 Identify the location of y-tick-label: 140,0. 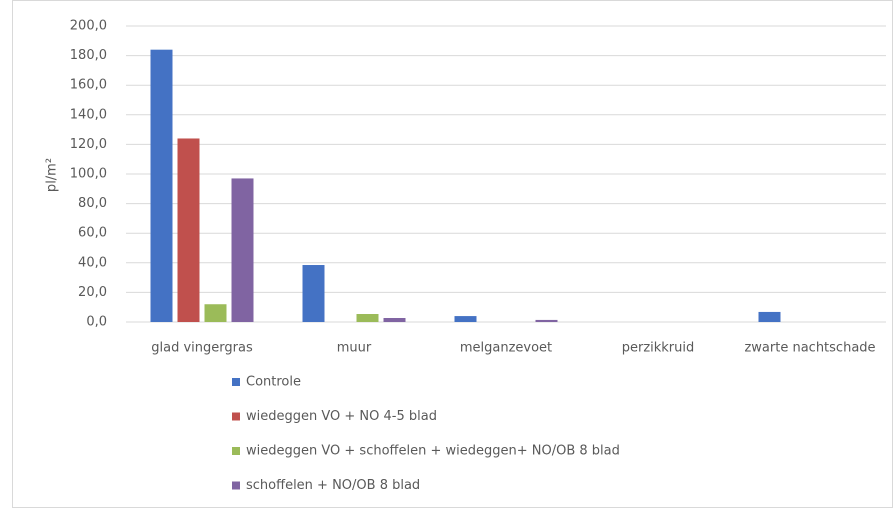
(88, 114).